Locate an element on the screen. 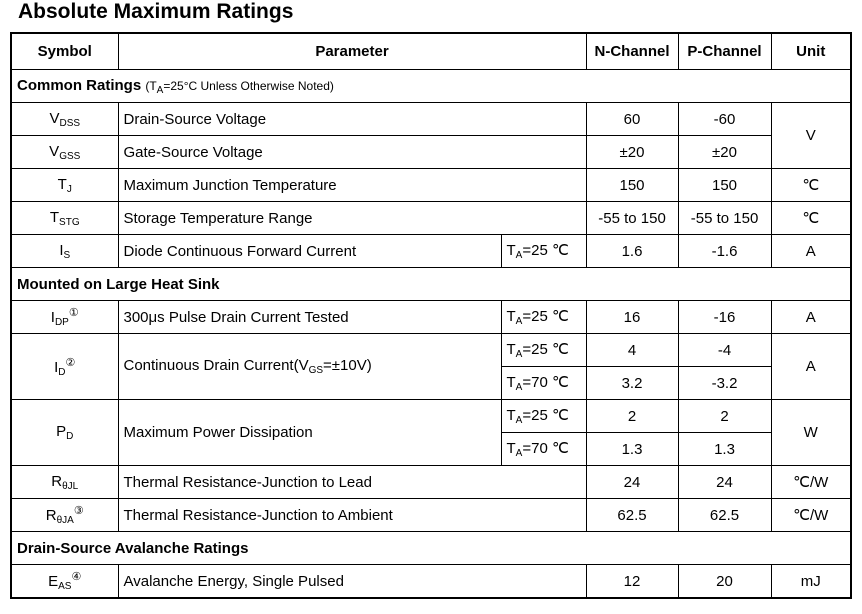  text: Maximum Junction Temperature is located at coordinates (230, 185).